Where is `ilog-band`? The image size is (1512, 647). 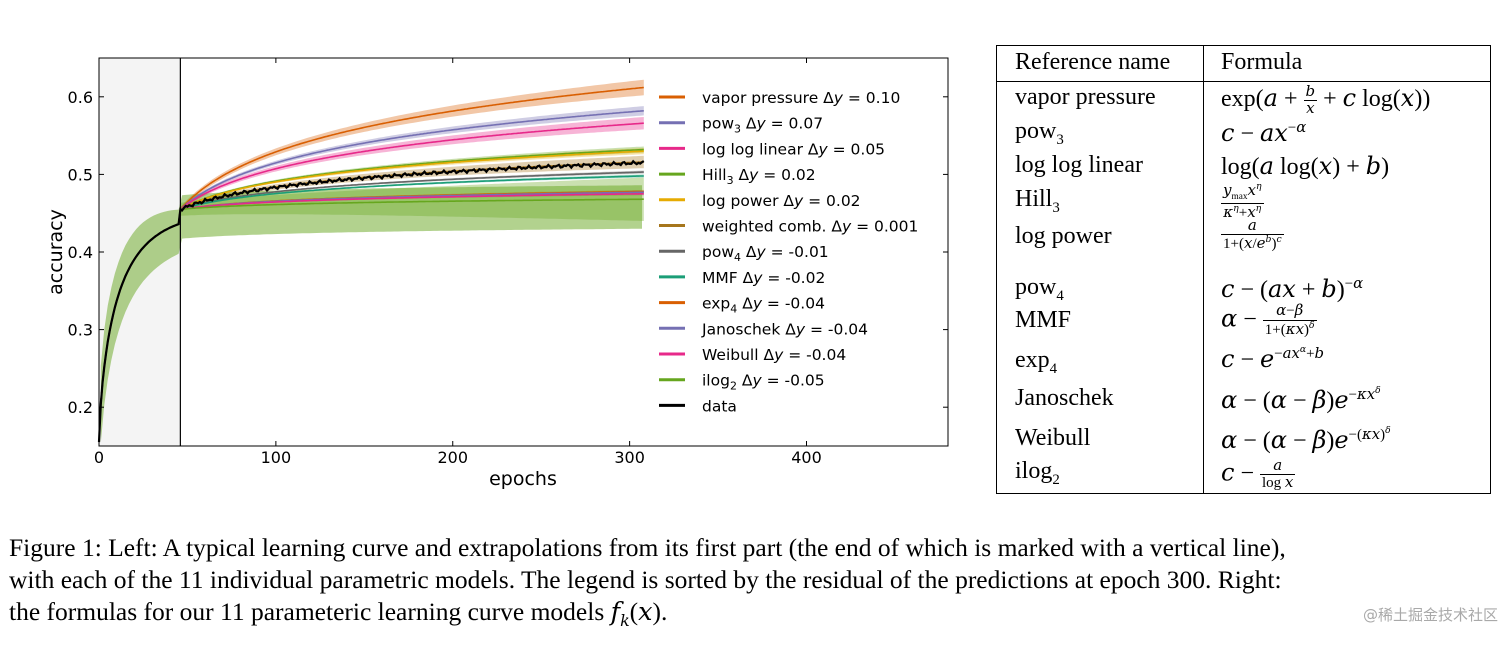 ilog-band is located at coordinates (371, 314).